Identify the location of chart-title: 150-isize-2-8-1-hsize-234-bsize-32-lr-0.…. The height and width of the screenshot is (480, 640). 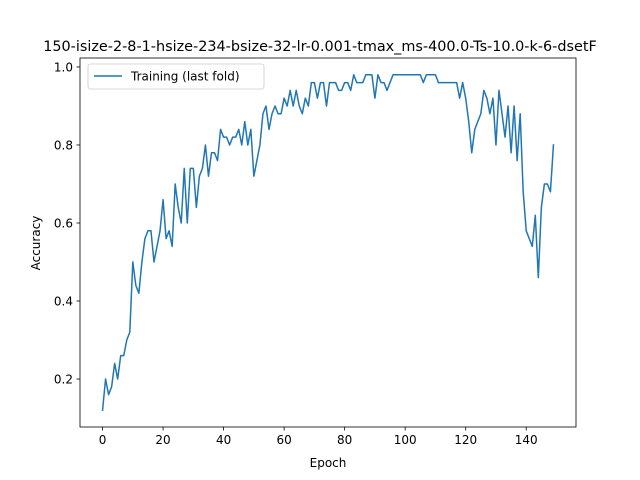
(320, 47).